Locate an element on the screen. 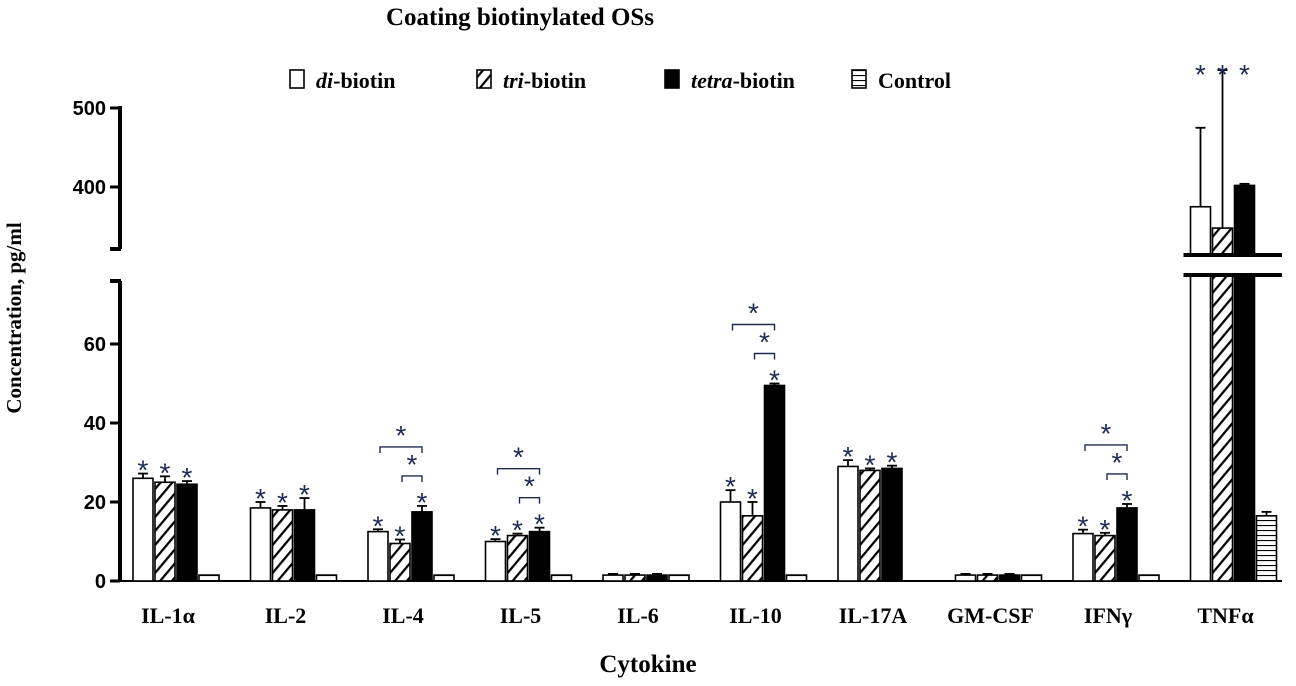 Image resolution: width=1296 pixels, height=686 pixels. x-tick-label: TNFα is located at coordinates (1225, 615).